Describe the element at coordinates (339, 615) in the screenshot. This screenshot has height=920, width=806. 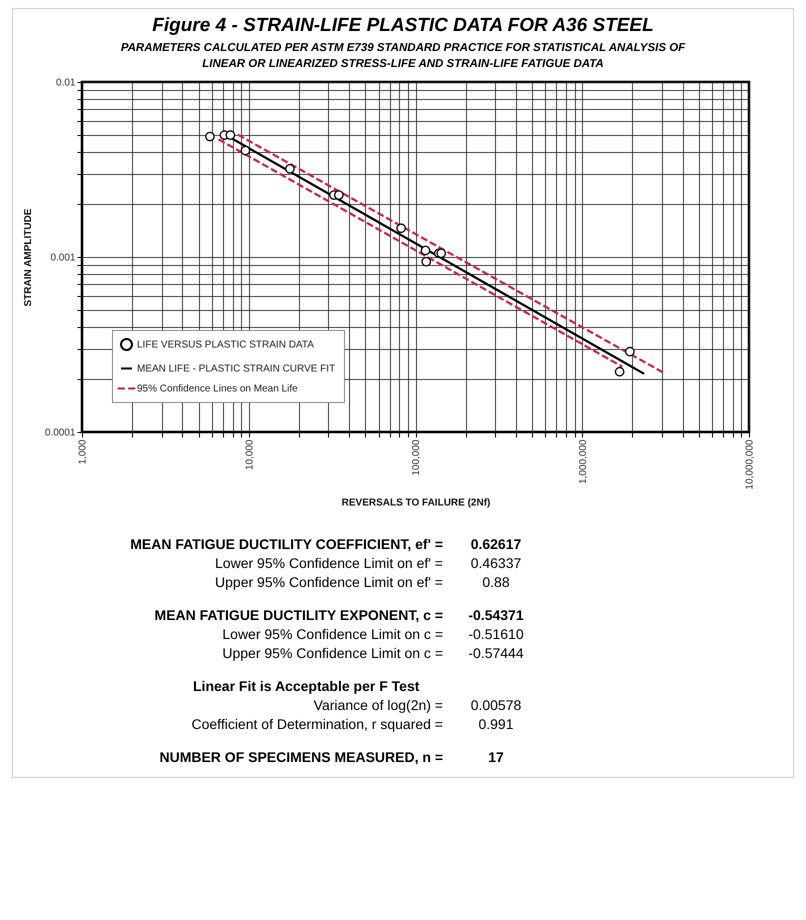
I see `text: MEAN FATIGUE DUCTILITY EXPONENT, c = -0.54371` at that location.